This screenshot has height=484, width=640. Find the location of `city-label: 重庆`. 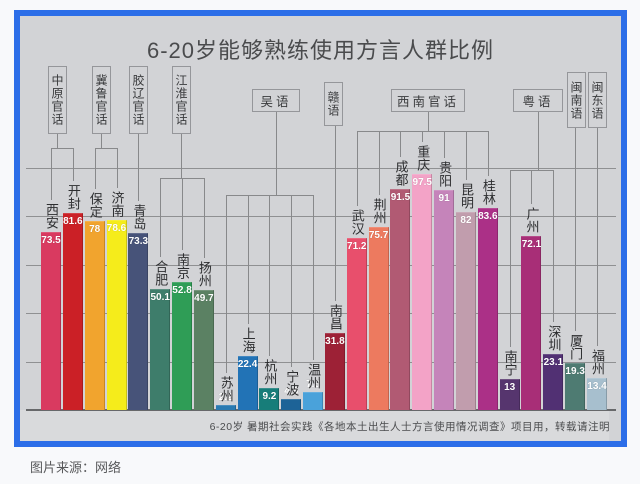

city-label: 重庆 is located at coordinates (423, 158).